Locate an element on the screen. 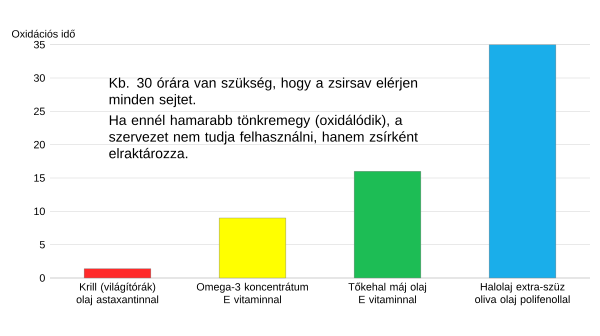  y-tick-label: 0 is located at coordinates (42, 278).